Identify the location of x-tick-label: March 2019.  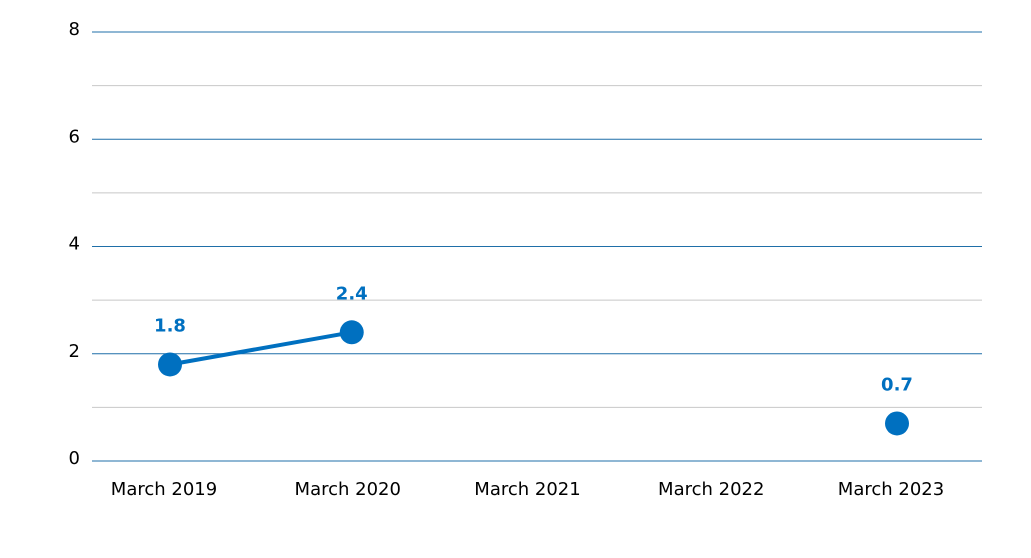
(164, 489).